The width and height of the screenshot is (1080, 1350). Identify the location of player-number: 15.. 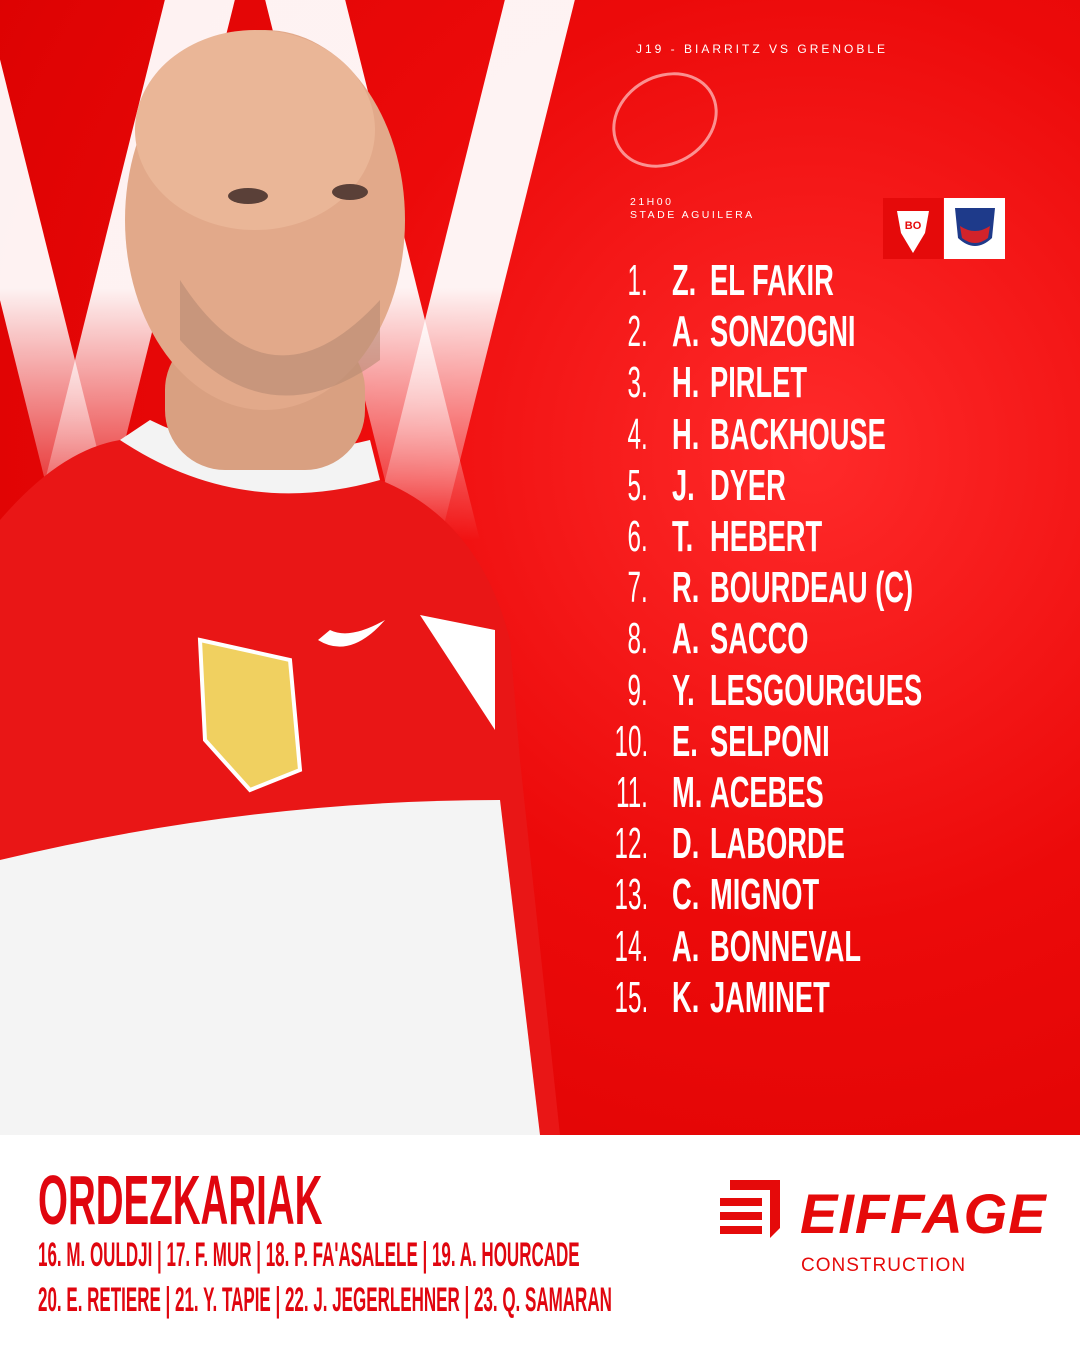
(631, 997).